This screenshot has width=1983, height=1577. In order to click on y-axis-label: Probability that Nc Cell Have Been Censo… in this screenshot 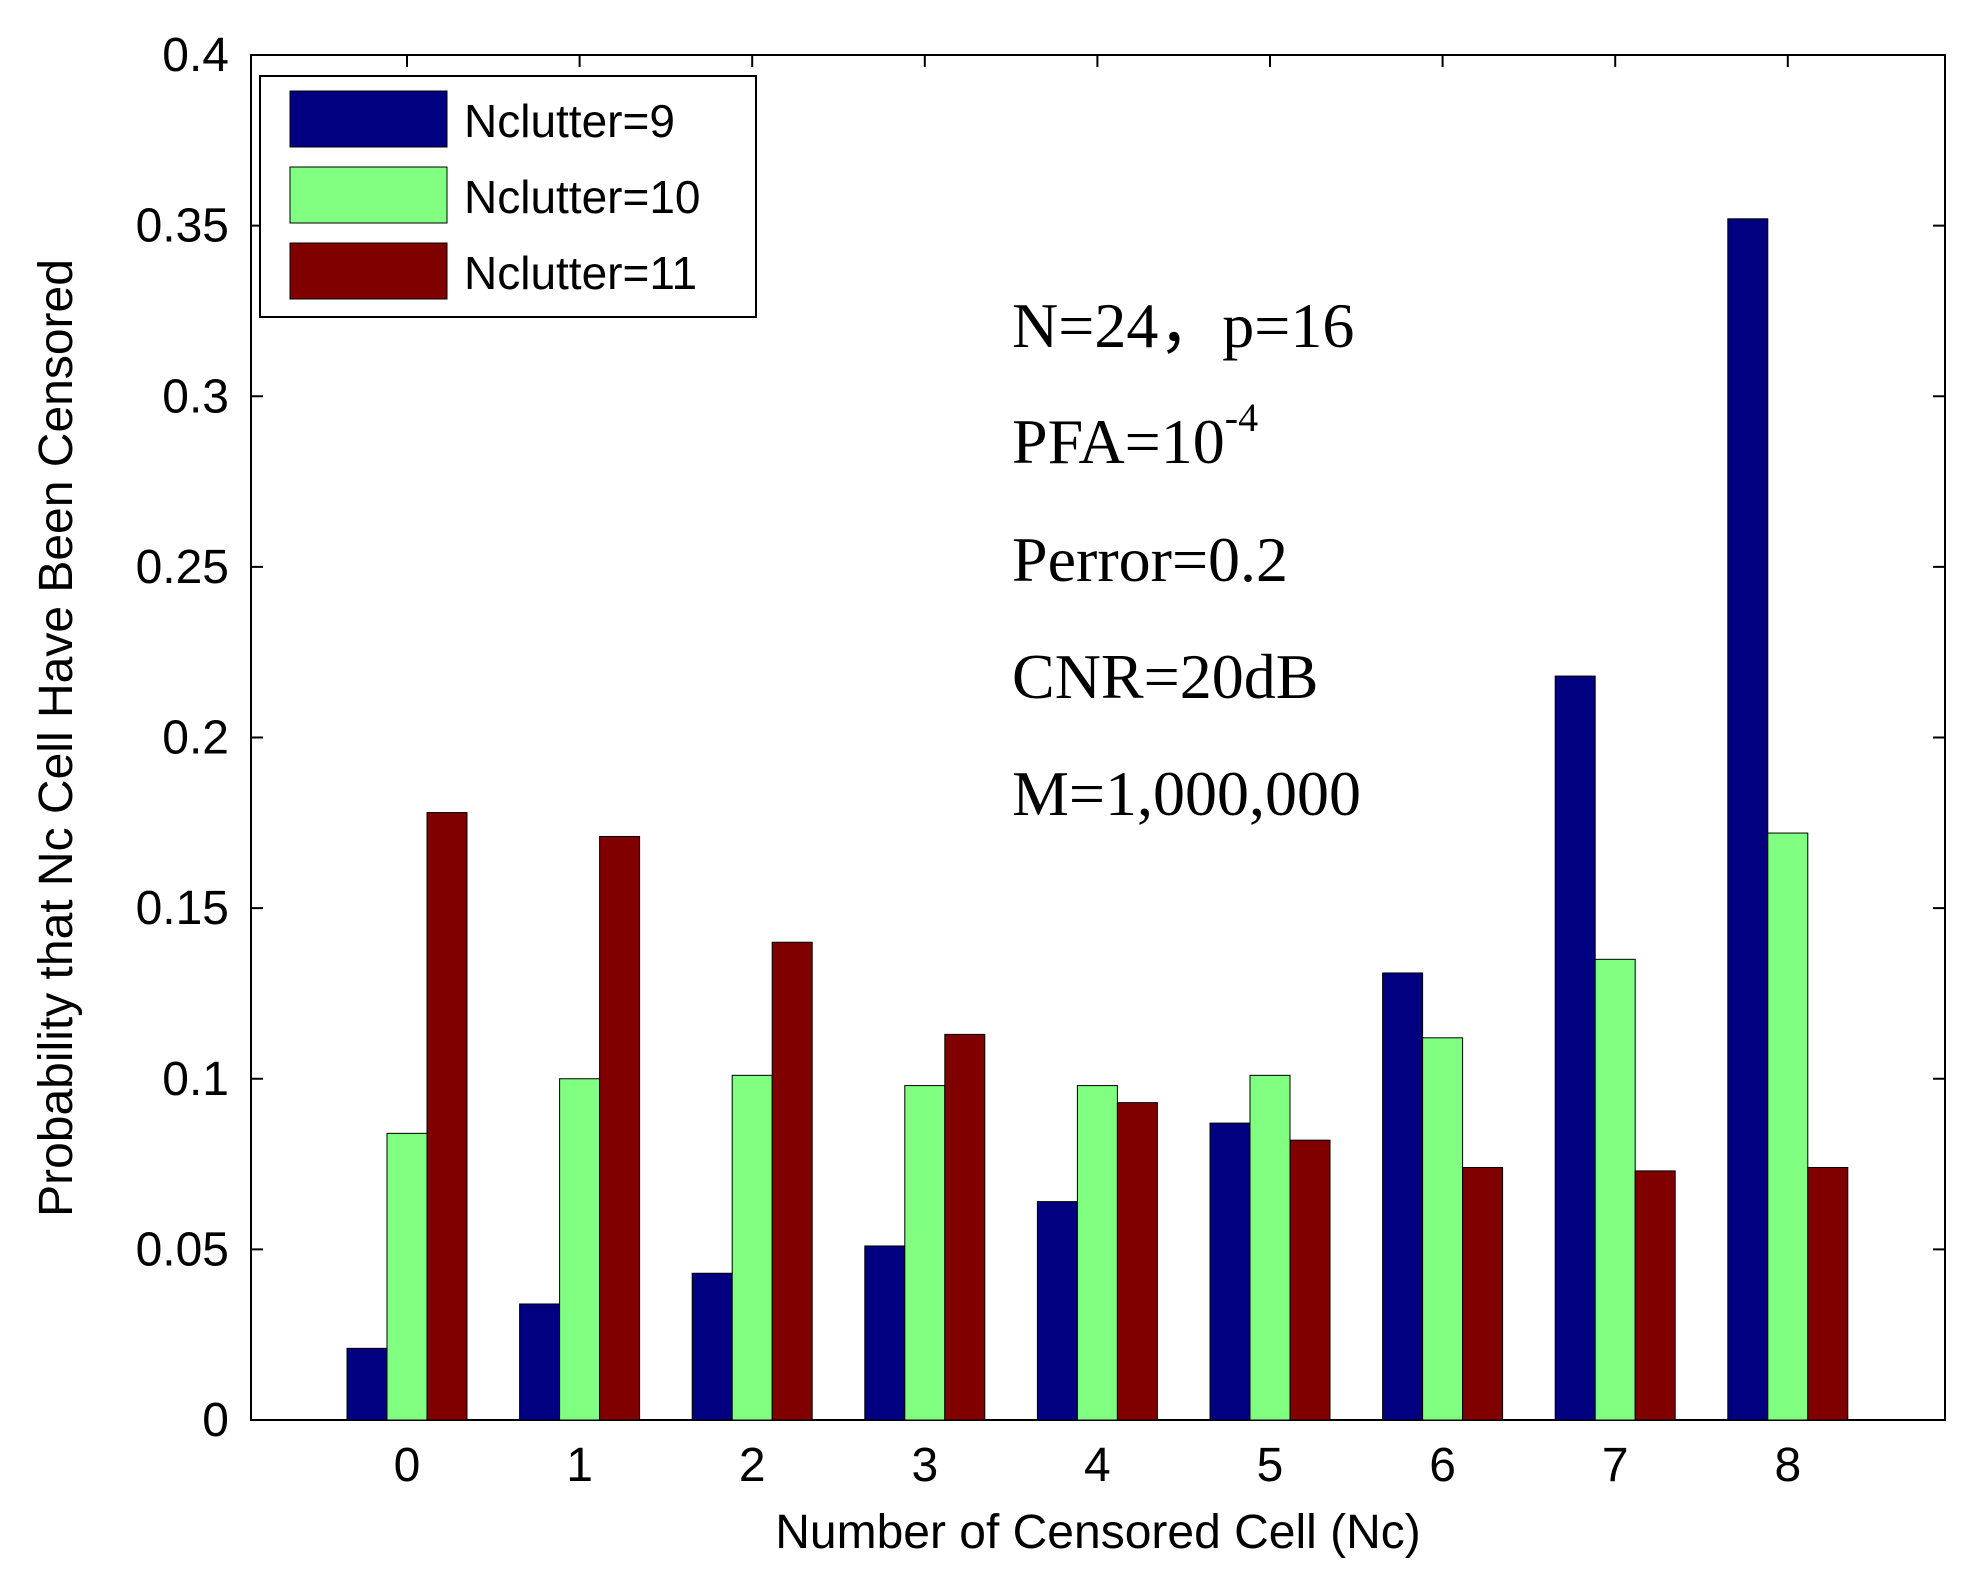, I will do `click(56, 738)`.